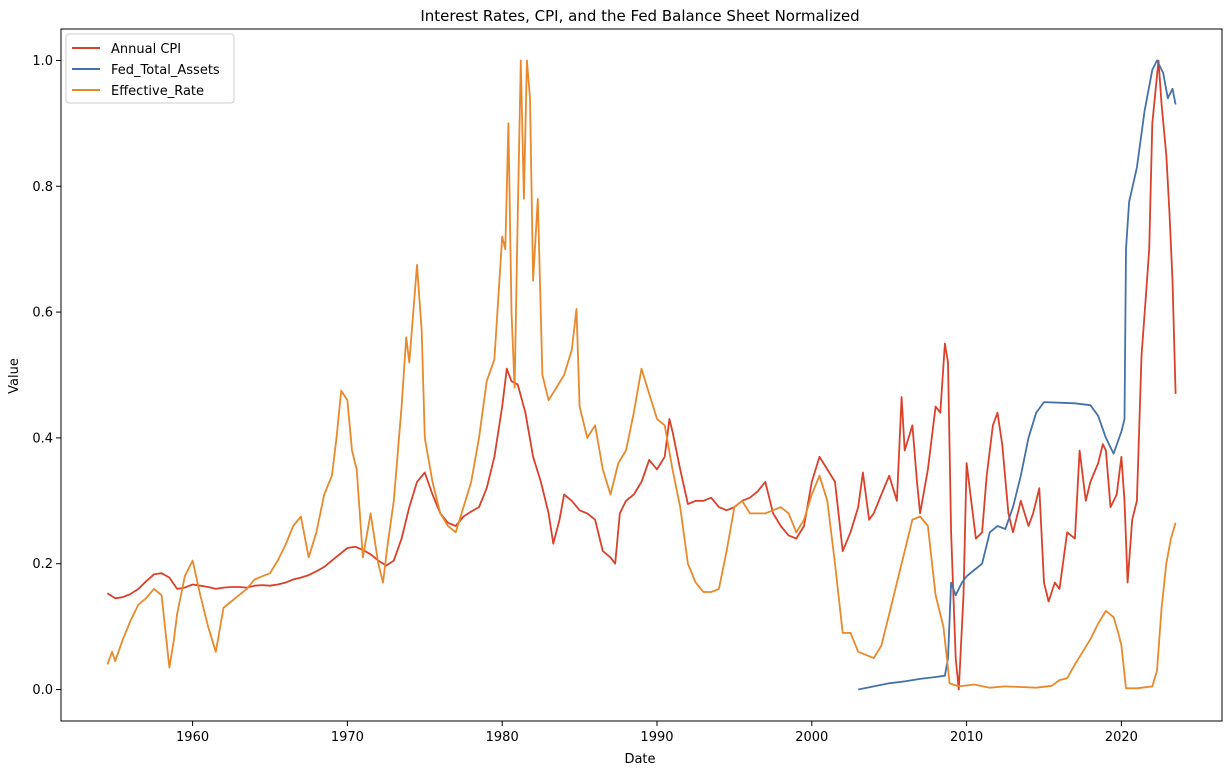 Image resolution: width=1231 pixels, height=775 pixels. What do you see at coordinates (157, 91) in the screenshot?
I see `legend-label-effective-rate: Effective_Rate` at bounding box center [157, 91].